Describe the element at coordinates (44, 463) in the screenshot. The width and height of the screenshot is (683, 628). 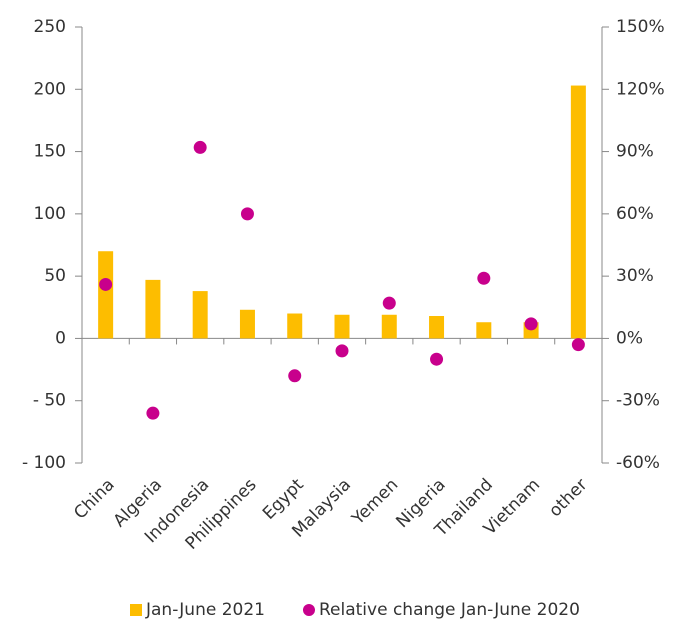
I see `y-tick-label: - 100` at that location.